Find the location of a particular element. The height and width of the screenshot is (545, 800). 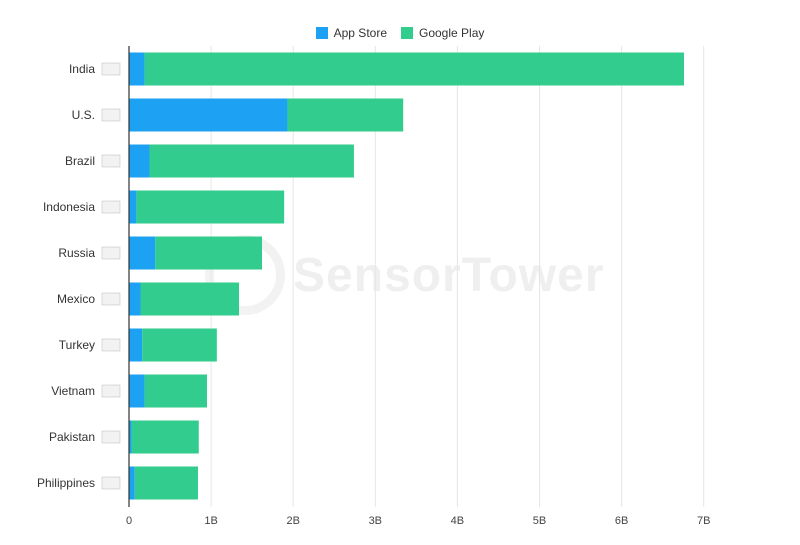

russia-flag-icon is located at coordinates (111, 253).